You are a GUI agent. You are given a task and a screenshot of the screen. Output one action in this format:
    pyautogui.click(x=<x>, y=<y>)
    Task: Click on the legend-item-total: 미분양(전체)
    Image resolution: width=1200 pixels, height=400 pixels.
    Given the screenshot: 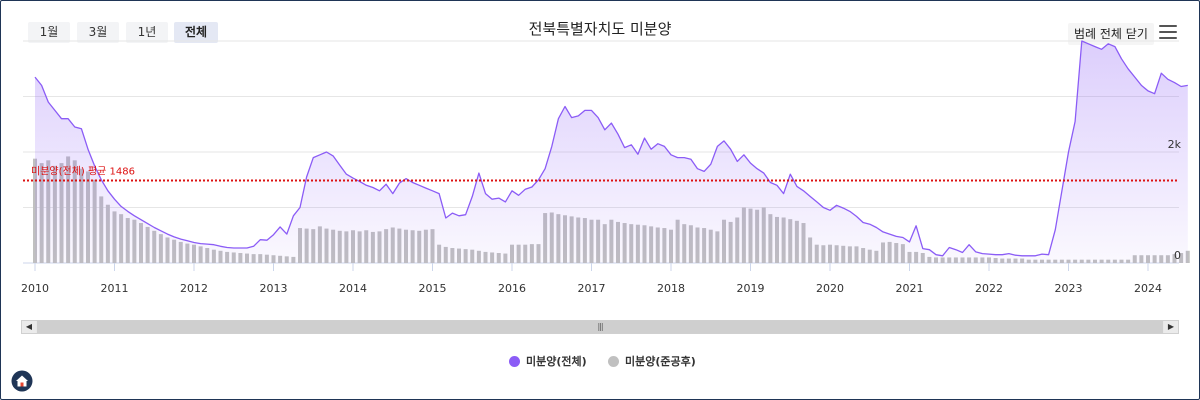 What is the action you would take?
    pyautogui.click(x=548, y=361)
    